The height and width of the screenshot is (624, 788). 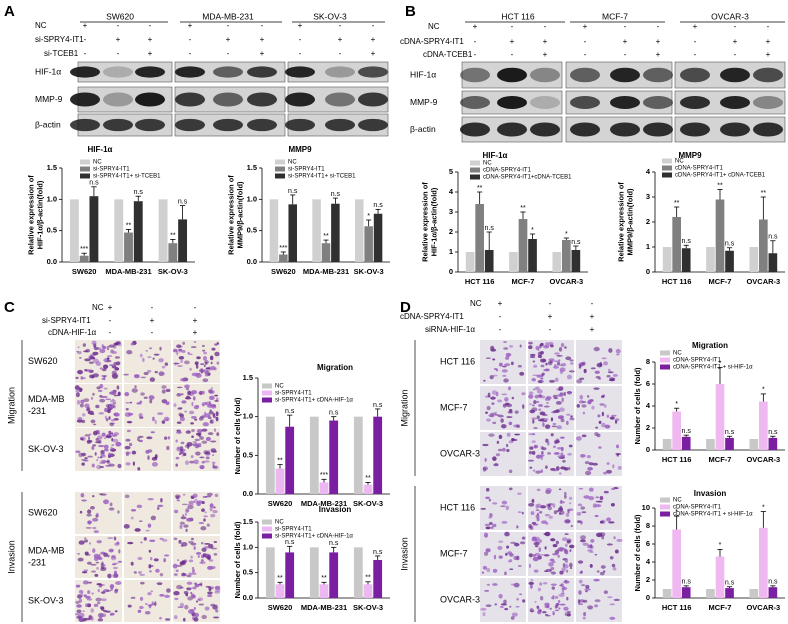 I want to click on y-tick-label: 0.5, so click(x=52, y=230).